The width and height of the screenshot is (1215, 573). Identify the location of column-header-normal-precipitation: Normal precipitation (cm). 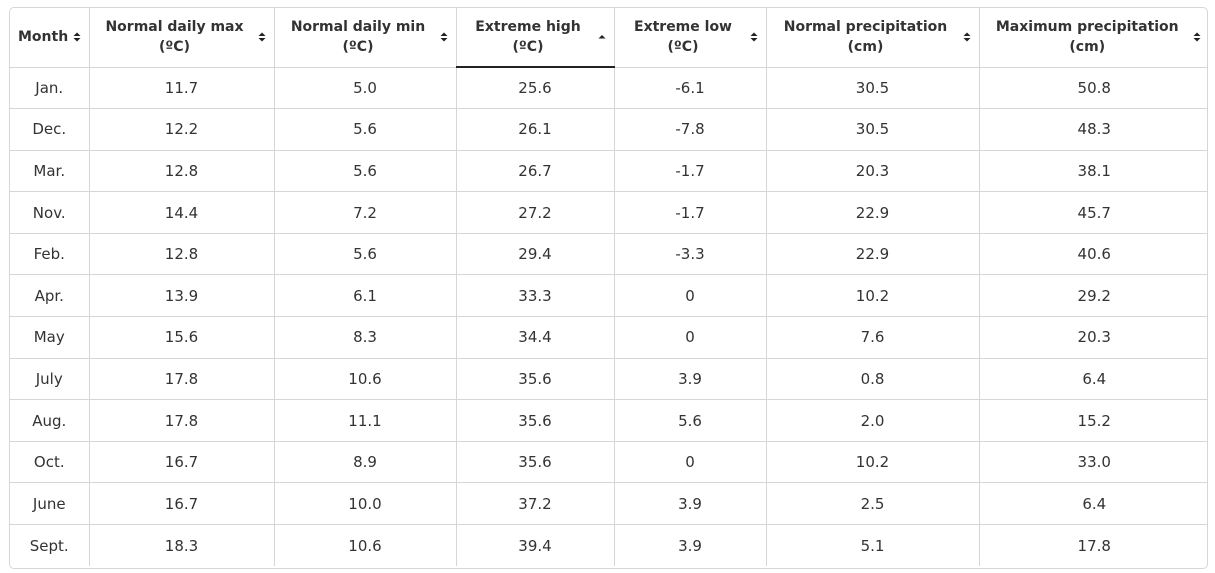
(873, 38).